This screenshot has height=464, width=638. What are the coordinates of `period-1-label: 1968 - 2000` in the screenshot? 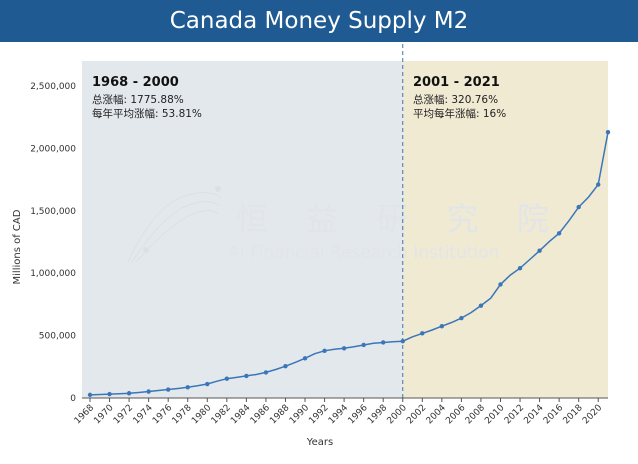 It's located at (135, 82).